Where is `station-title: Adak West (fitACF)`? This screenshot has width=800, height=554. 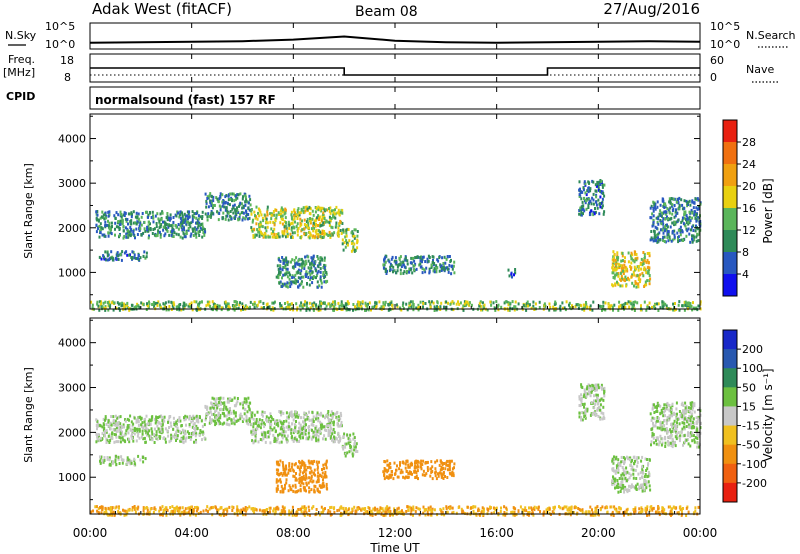
station-title: Adak West (fitACF) is located at coordinates (162, 9).